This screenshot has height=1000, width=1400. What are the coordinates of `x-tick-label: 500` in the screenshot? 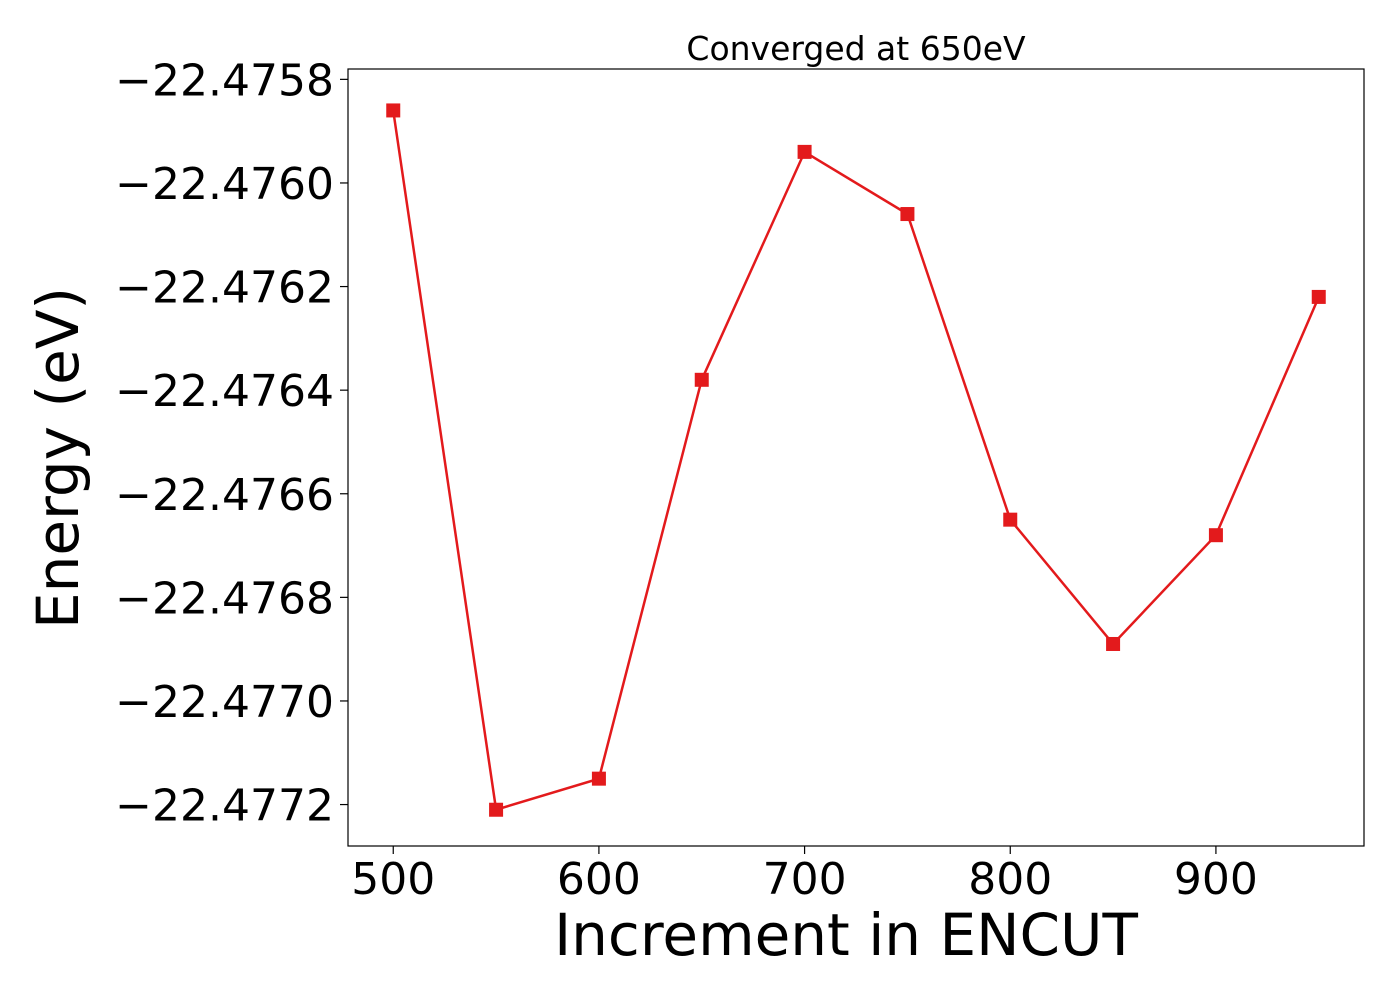 It's located at (393, 879).